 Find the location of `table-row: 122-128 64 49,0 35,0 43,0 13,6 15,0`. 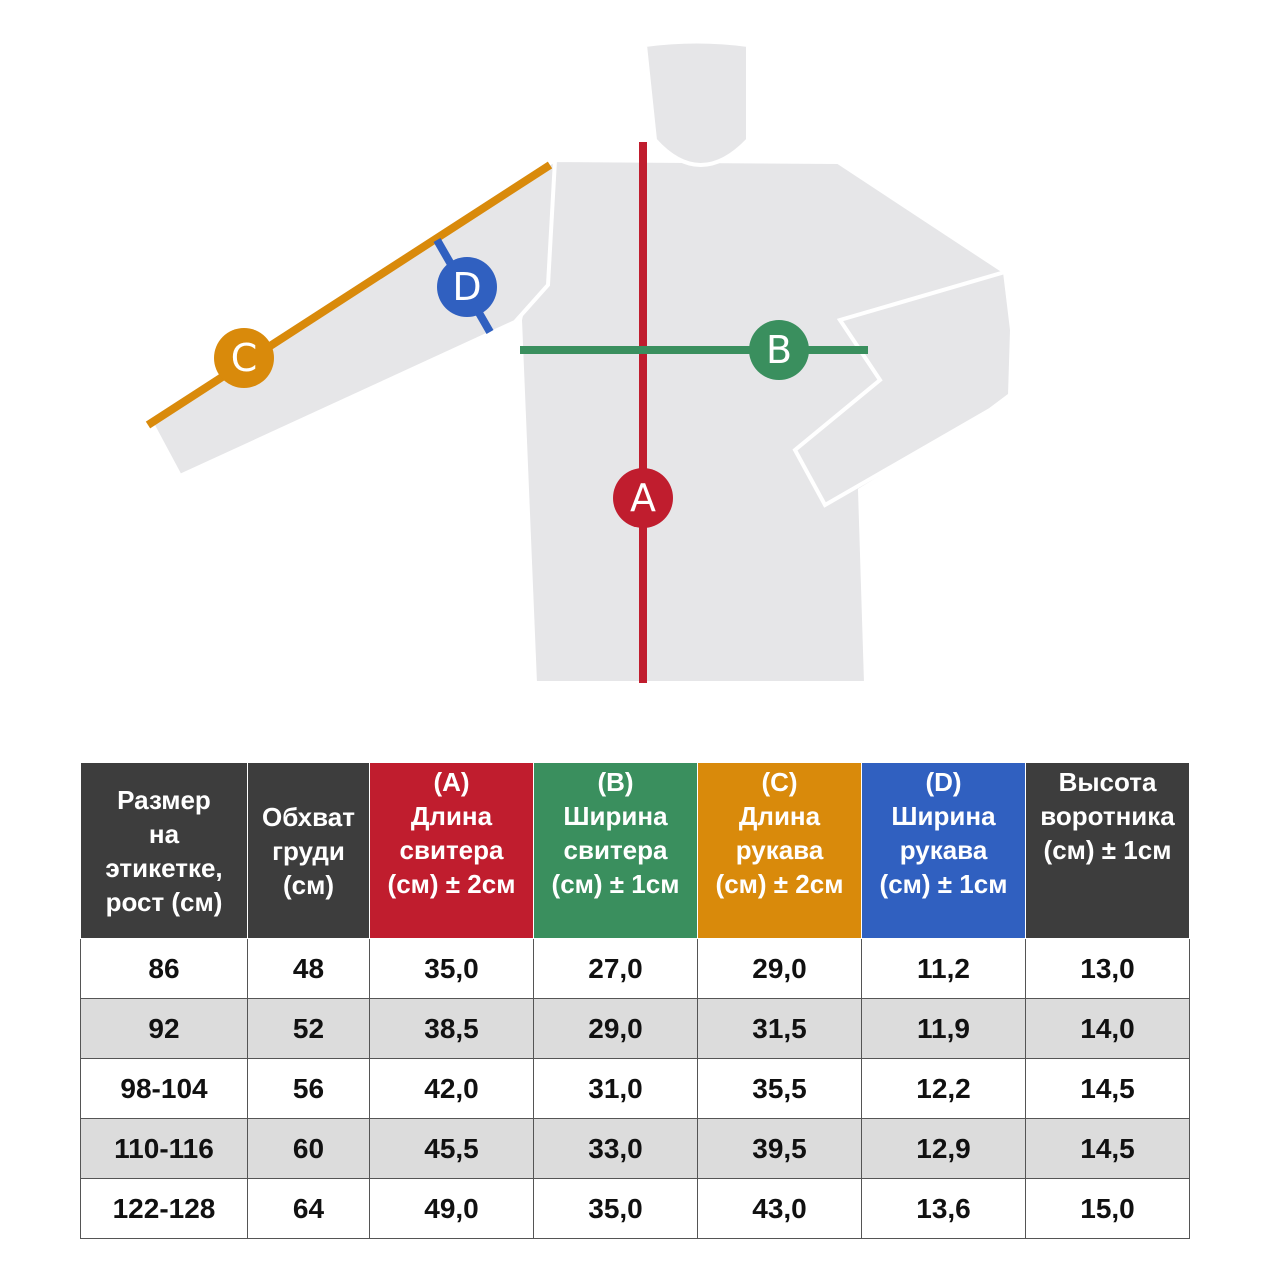

table-row: 122-128 64 49,0 35,0 43,0 13,6 15,0 is located at coordinates (635, 1208).